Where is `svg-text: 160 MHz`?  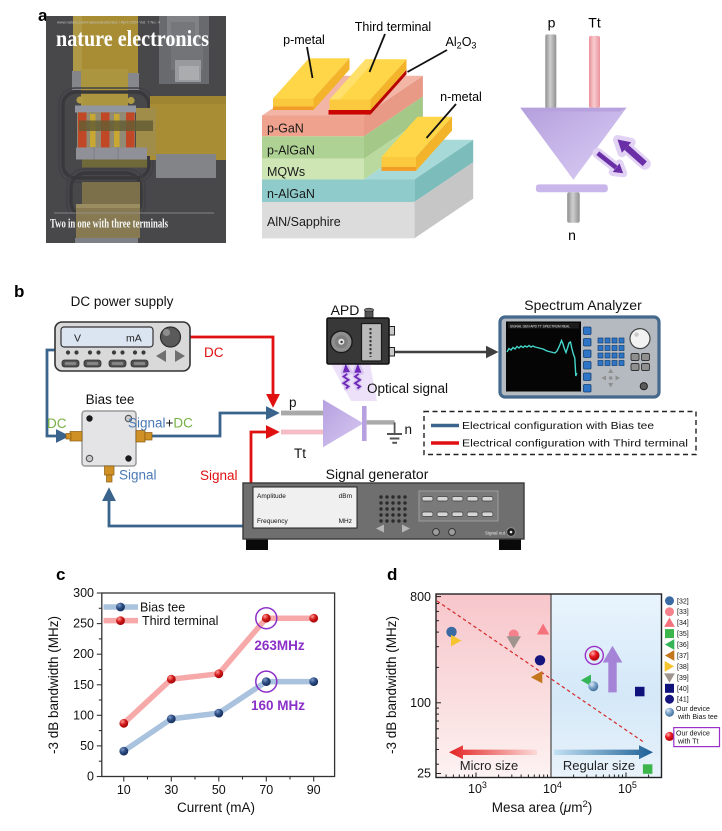
svg-text: 160 MHz is located at coordinates (278, 705).